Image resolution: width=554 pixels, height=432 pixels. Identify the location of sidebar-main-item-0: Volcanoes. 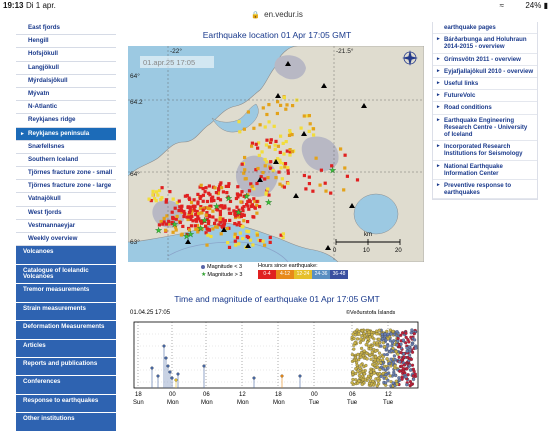
(66, 255).